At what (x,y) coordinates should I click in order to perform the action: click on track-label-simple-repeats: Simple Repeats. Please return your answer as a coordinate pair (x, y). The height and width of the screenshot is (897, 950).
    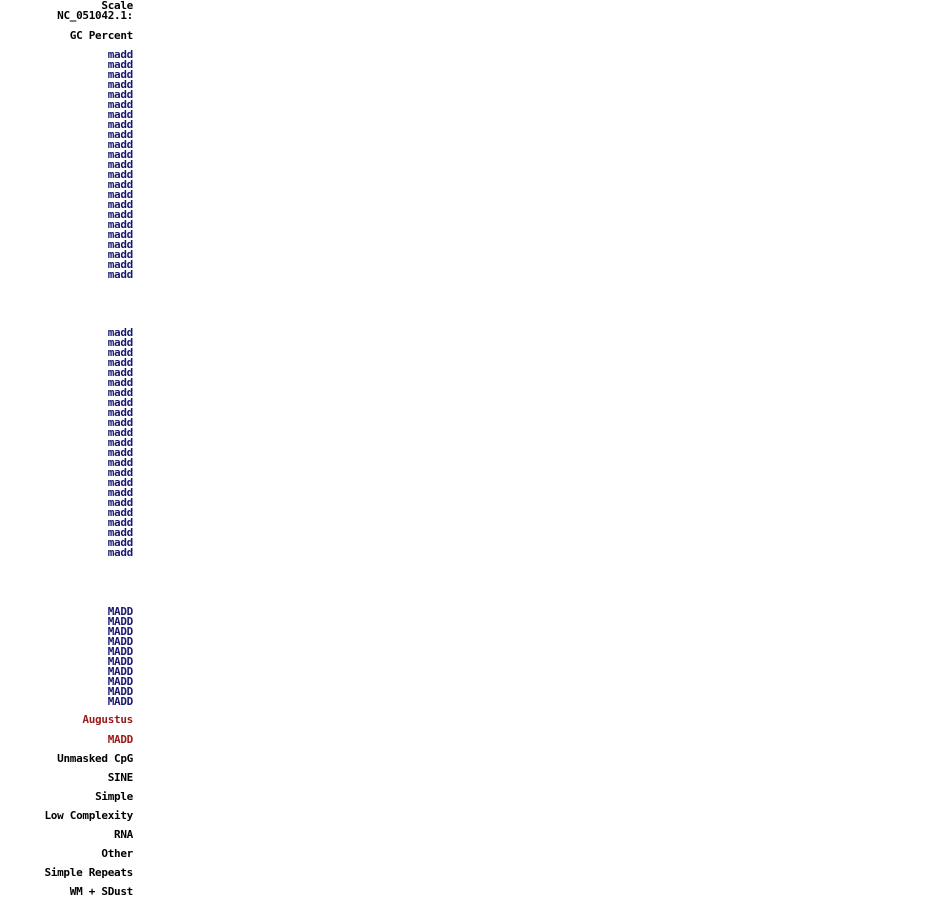
    Looking at the image, I should click on (88, 872).